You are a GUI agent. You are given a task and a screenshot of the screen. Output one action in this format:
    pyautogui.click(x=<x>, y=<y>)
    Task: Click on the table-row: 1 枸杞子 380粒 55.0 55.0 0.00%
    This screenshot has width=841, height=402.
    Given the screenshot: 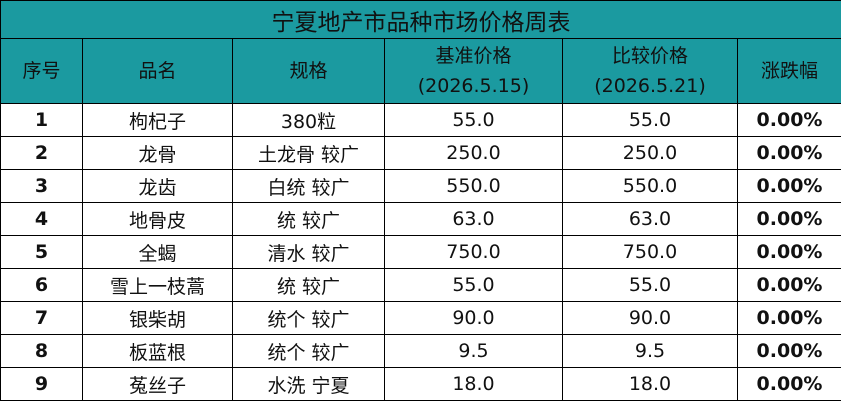 What is the action you would take?
    pyautogui.click(x=420, y=120)
    